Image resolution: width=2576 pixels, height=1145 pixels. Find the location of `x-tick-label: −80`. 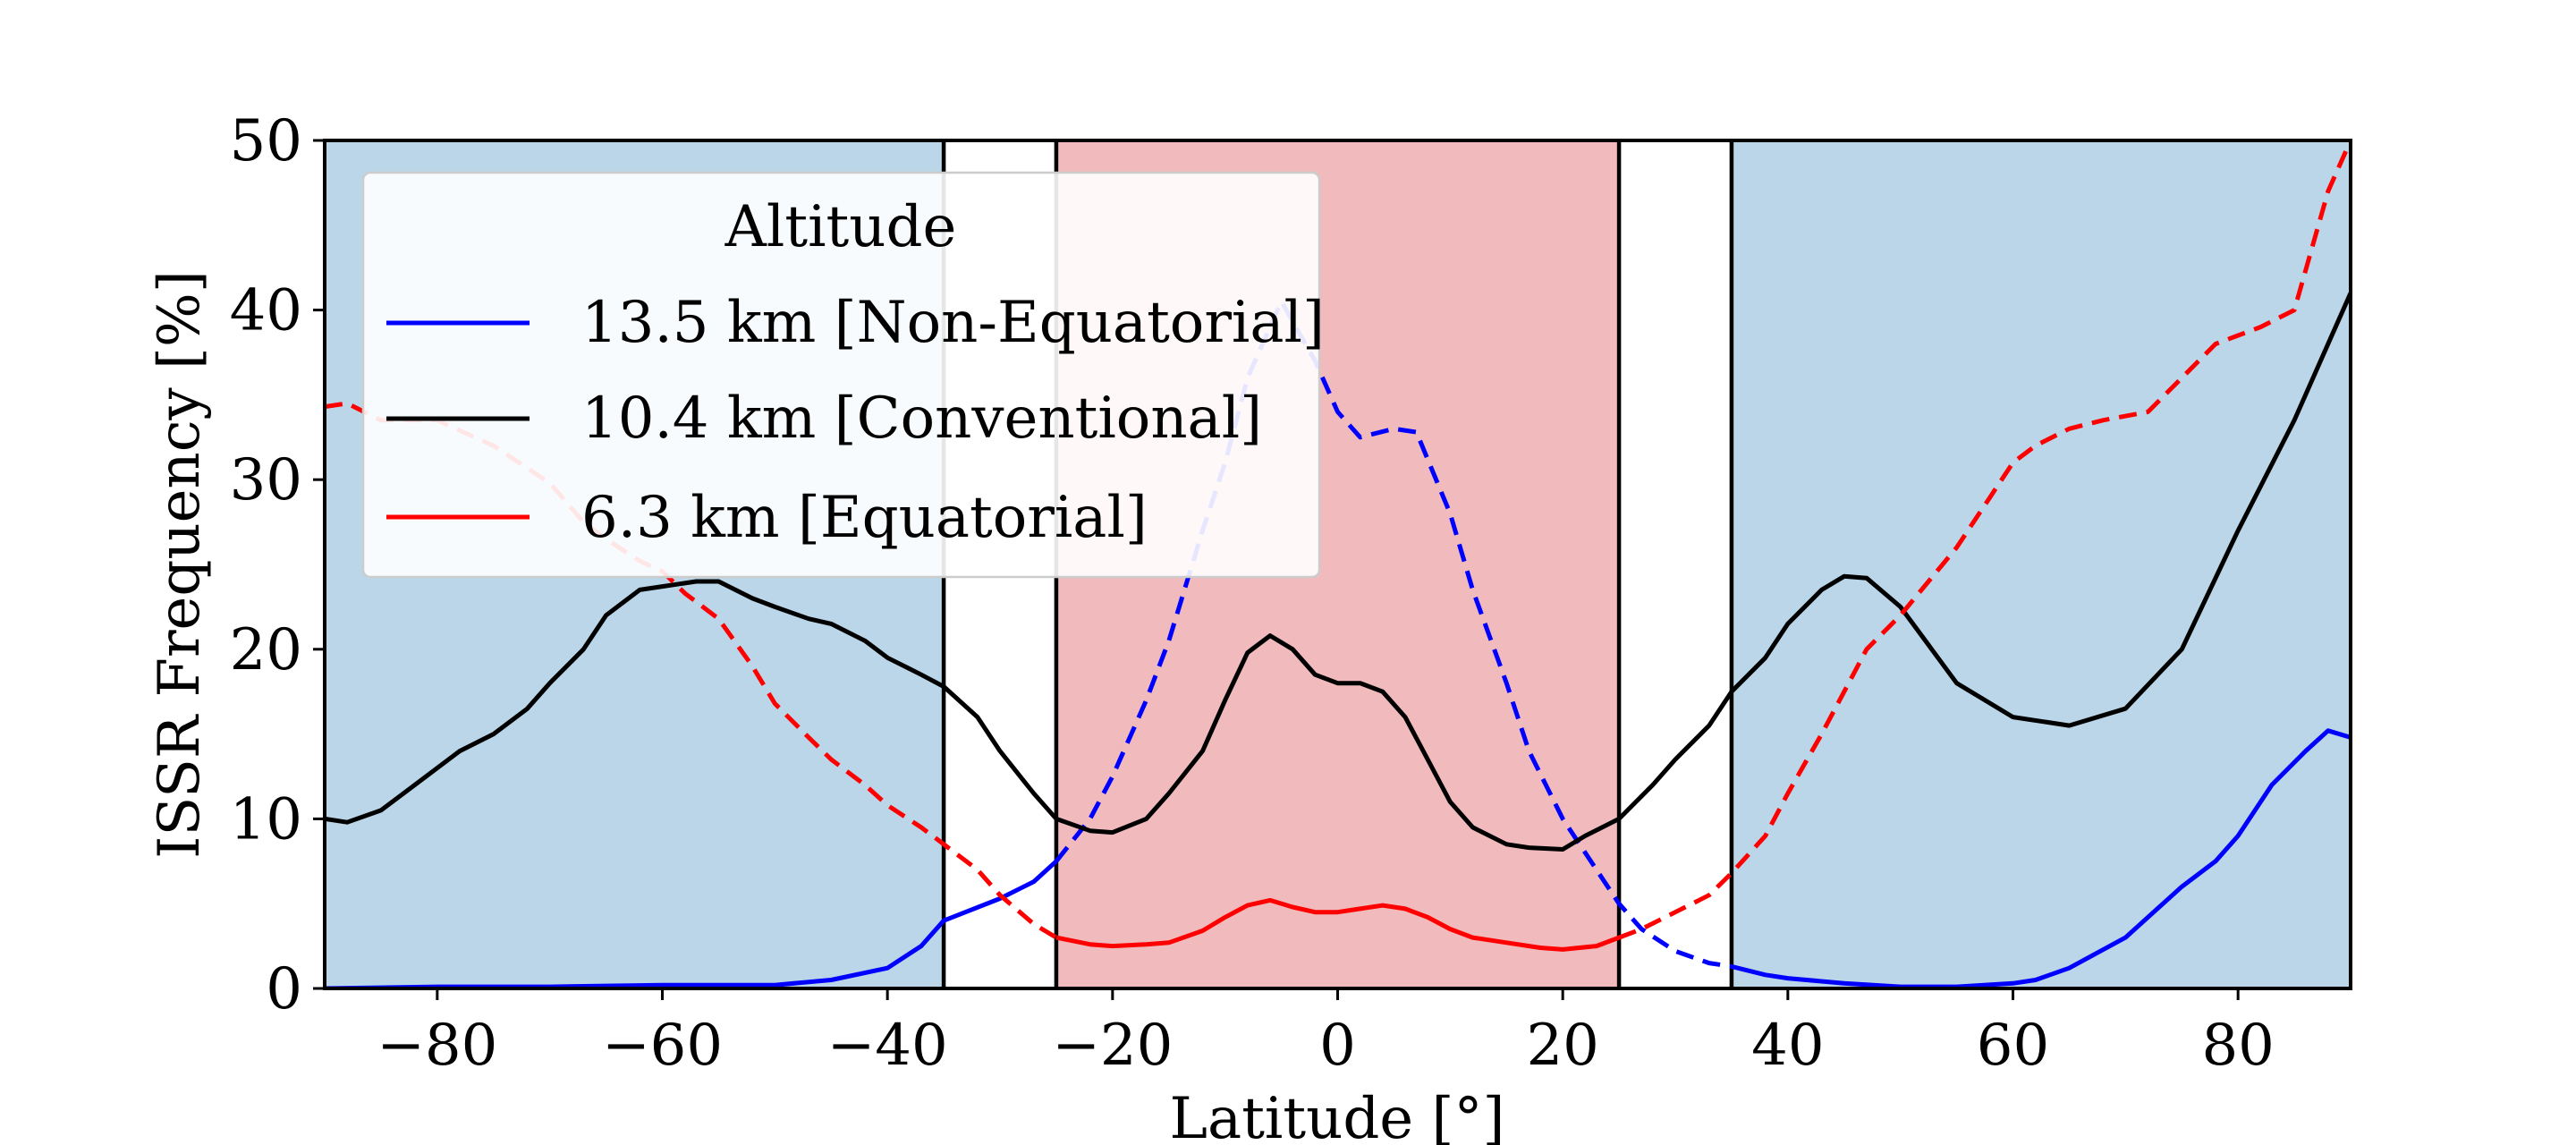

x-tick-label: −80 is located at coordinates (437, 1046).